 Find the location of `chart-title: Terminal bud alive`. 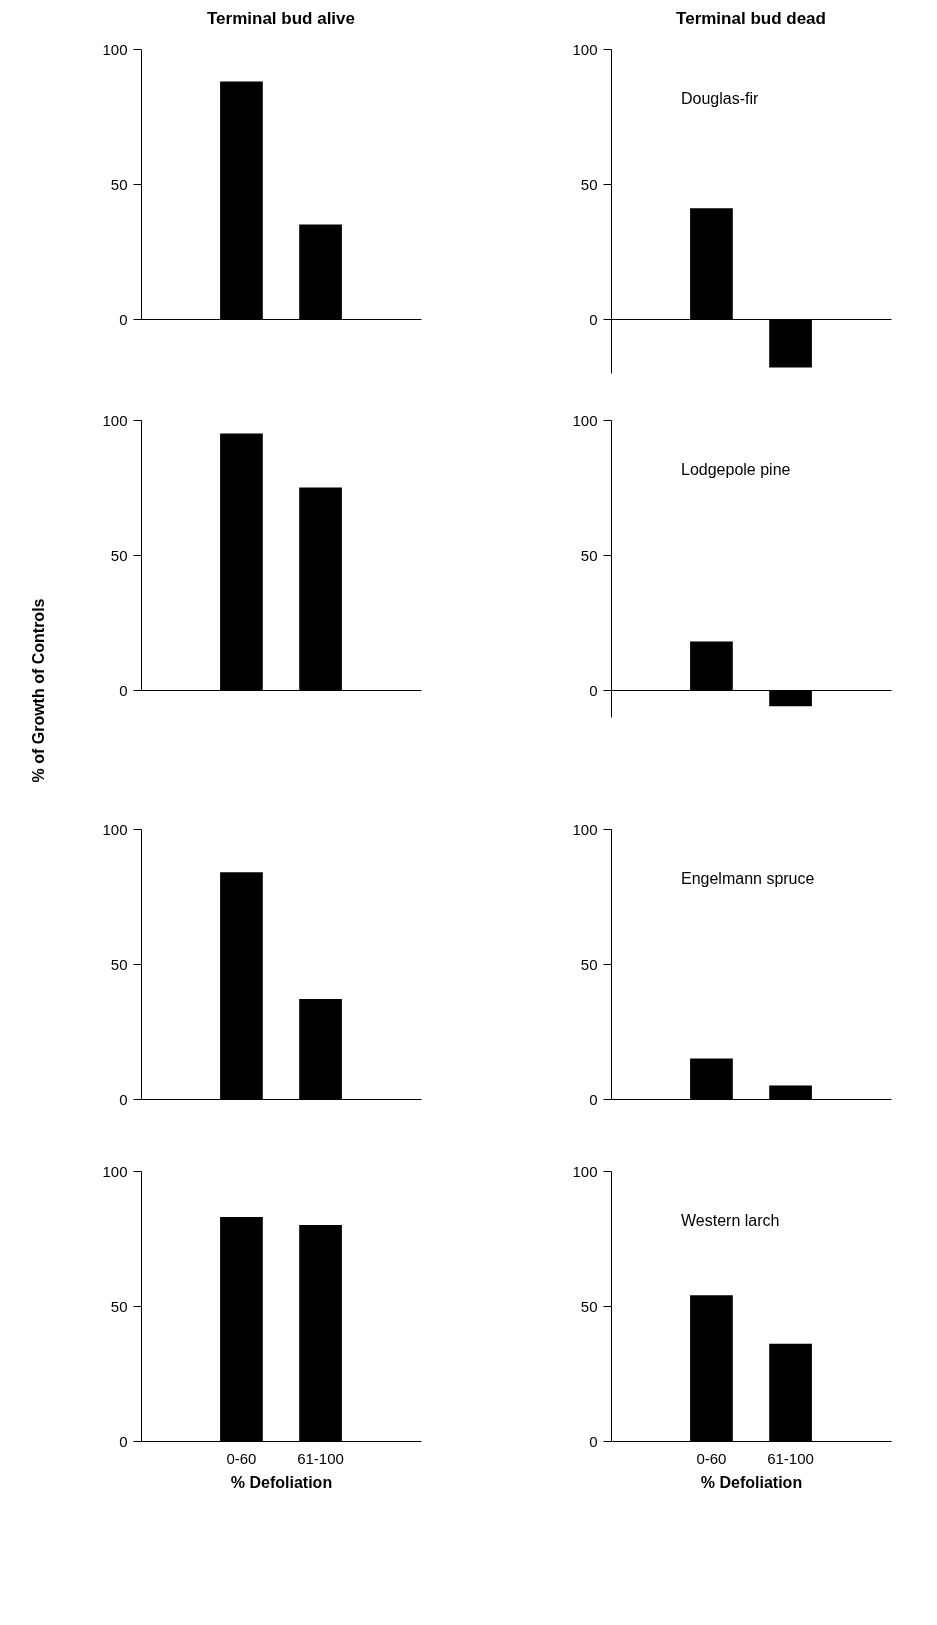

chart-title: Terminal bud alive is located at coordinates (281, 18).